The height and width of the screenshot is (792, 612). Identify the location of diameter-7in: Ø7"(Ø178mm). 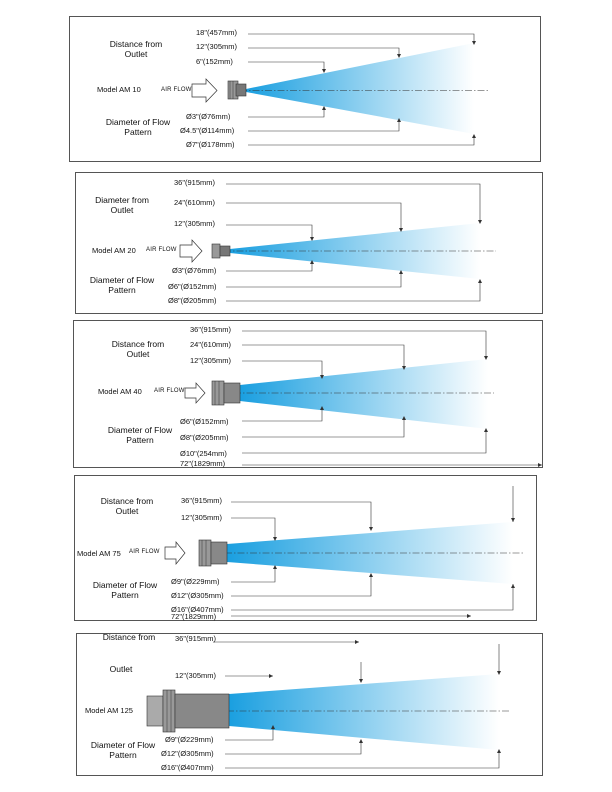
(210, 144).